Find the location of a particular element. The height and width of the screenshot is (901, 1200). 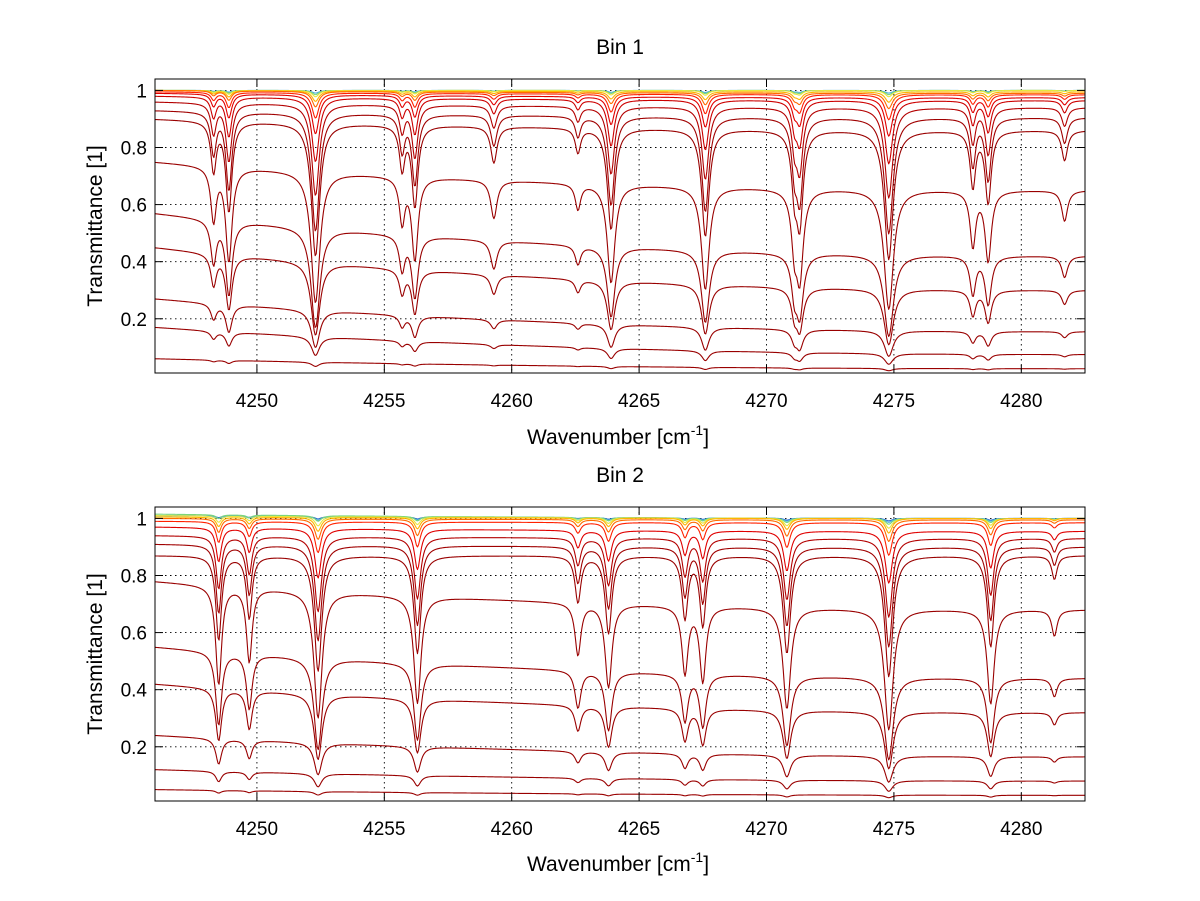

chart-title: Bin 2 is located at coordinates (620, 475).